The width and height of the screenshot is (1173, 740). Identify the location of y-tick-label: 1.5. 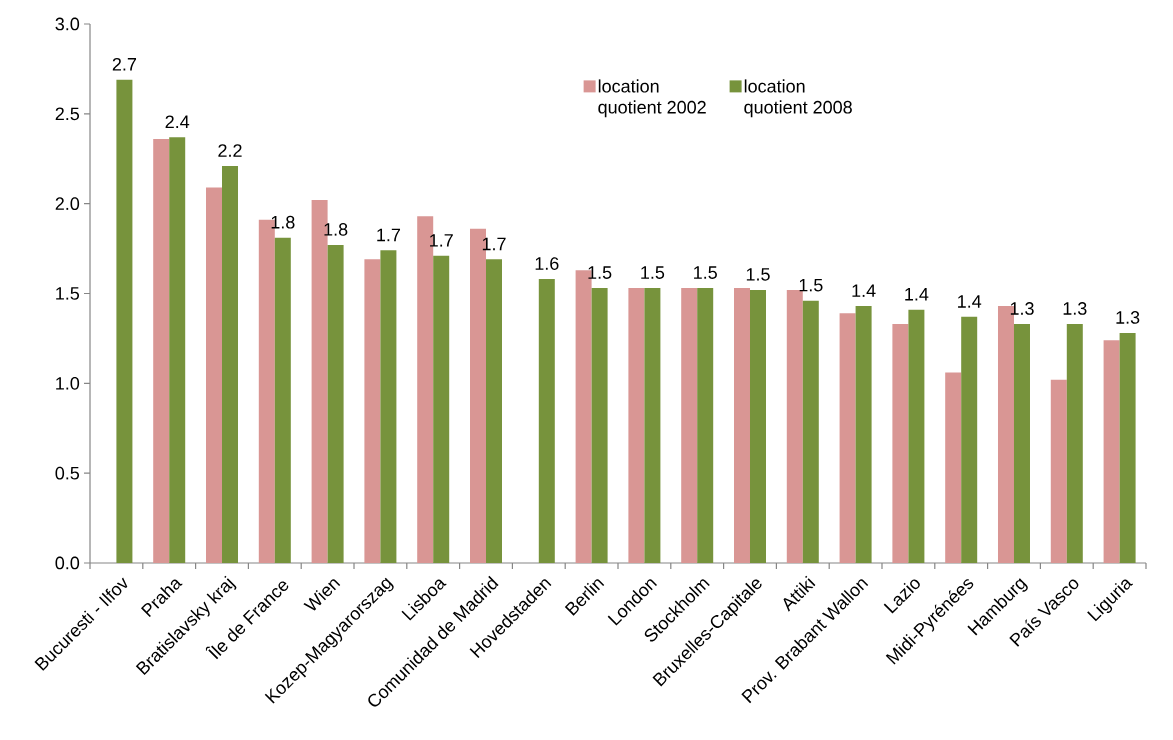
(68, 293).